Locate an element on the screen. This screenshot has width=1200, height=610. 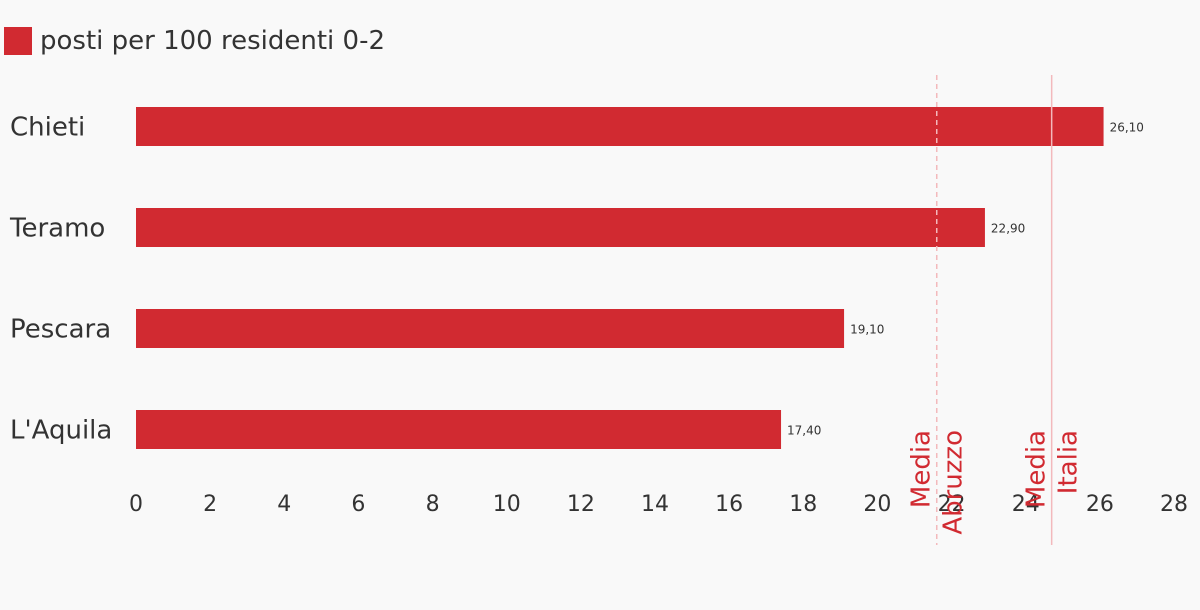
value-label: 17,40 is located at coordinates (804, 431).